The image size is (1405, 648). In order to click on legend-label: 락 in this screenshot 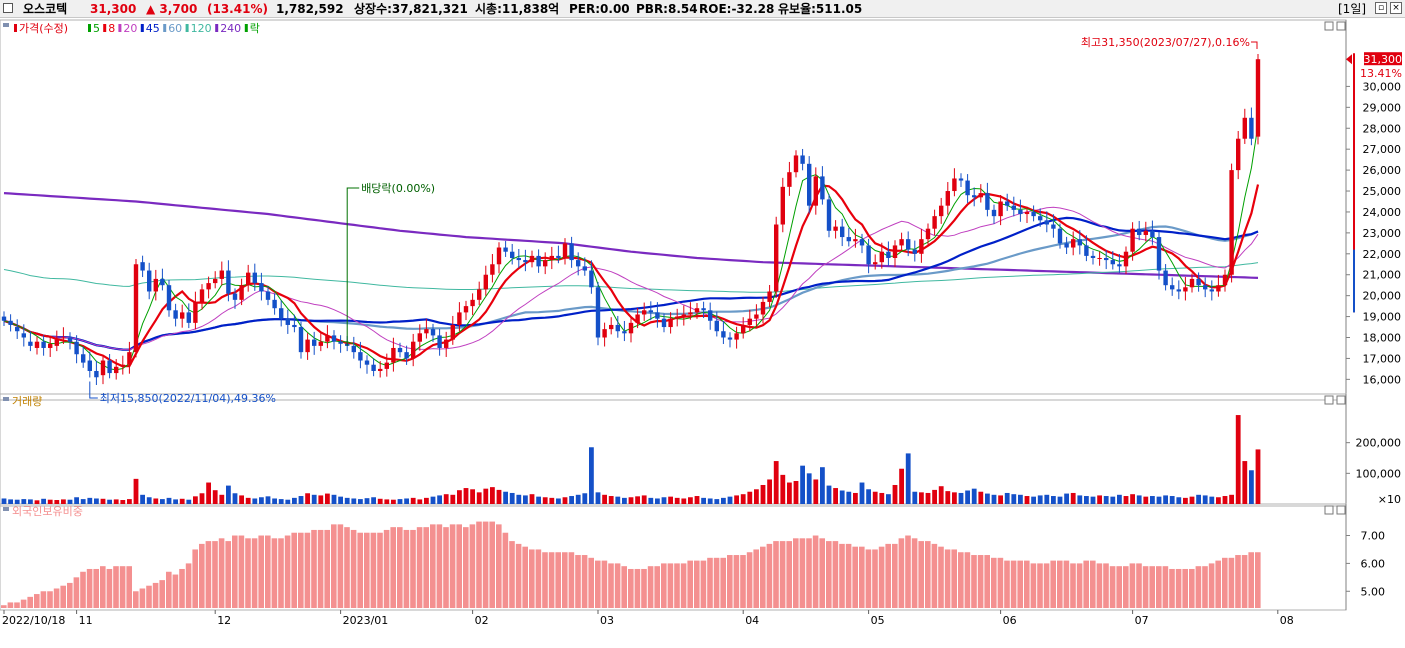, I will do `click(255, 28)`.